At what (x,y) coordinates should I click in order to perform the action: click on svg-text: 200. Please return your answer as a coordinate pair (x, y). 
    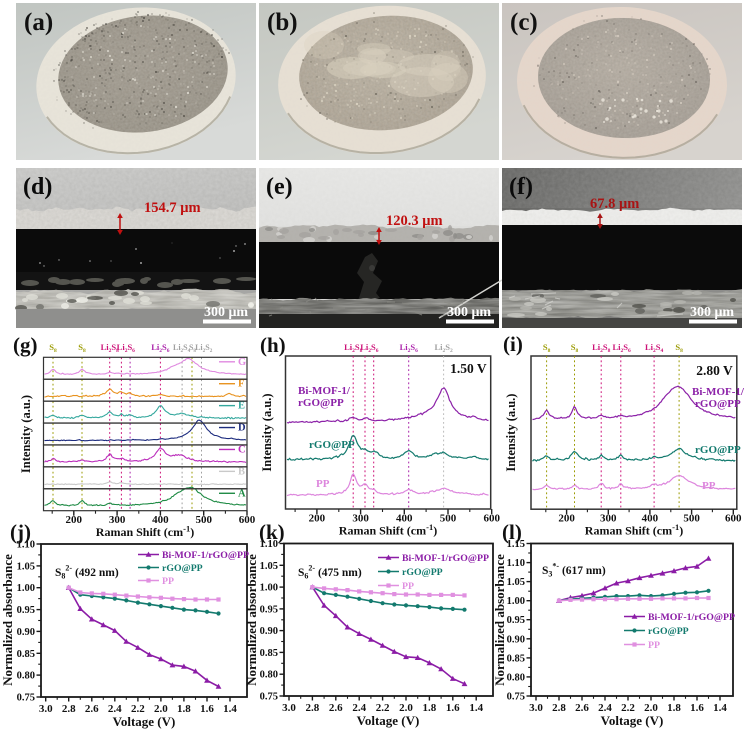
    Looking at the image, I should click on (317, 519).